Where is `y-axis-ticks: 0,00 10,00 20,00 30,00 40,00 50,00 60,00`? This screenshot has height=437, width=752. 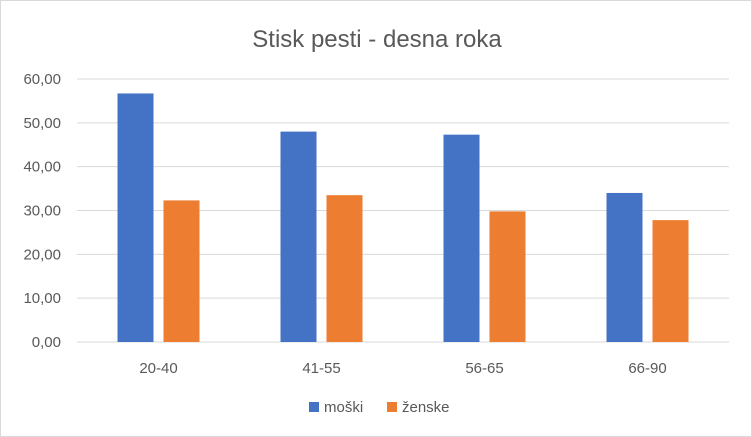
y-axis-ticks: 0,00 10,00 20,00 30,00 40,00 50,00 60,00 is located at coordinates (42, 211).